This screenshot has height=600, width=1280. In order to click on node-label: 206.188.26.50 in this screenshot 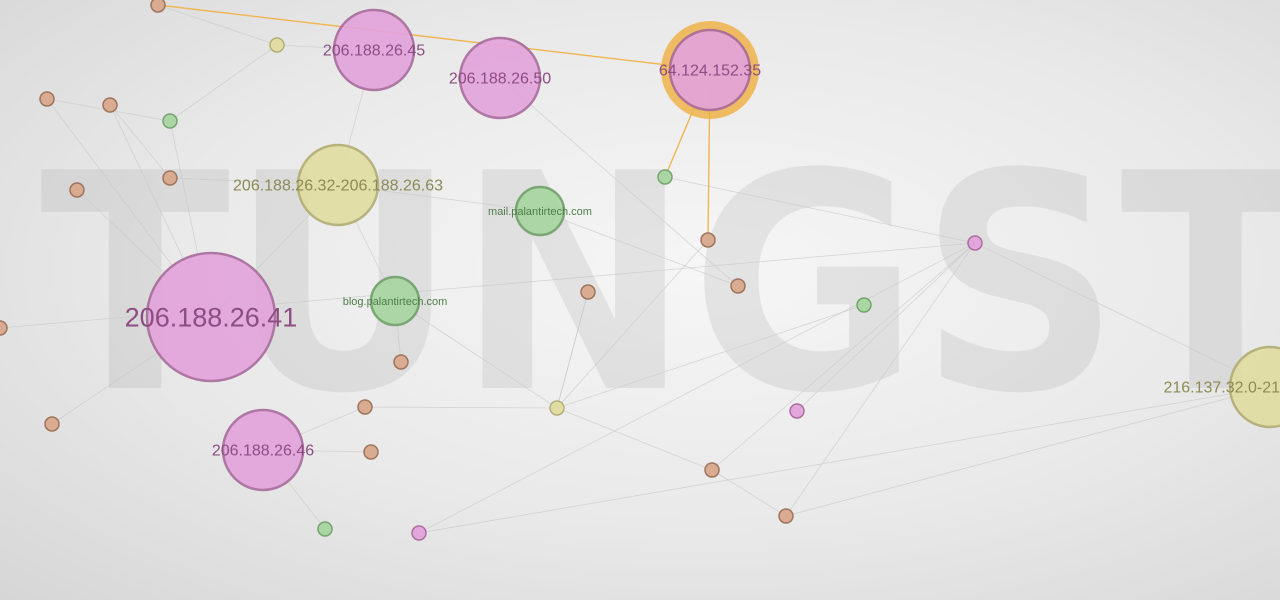, I will do `click(500, 79)`.